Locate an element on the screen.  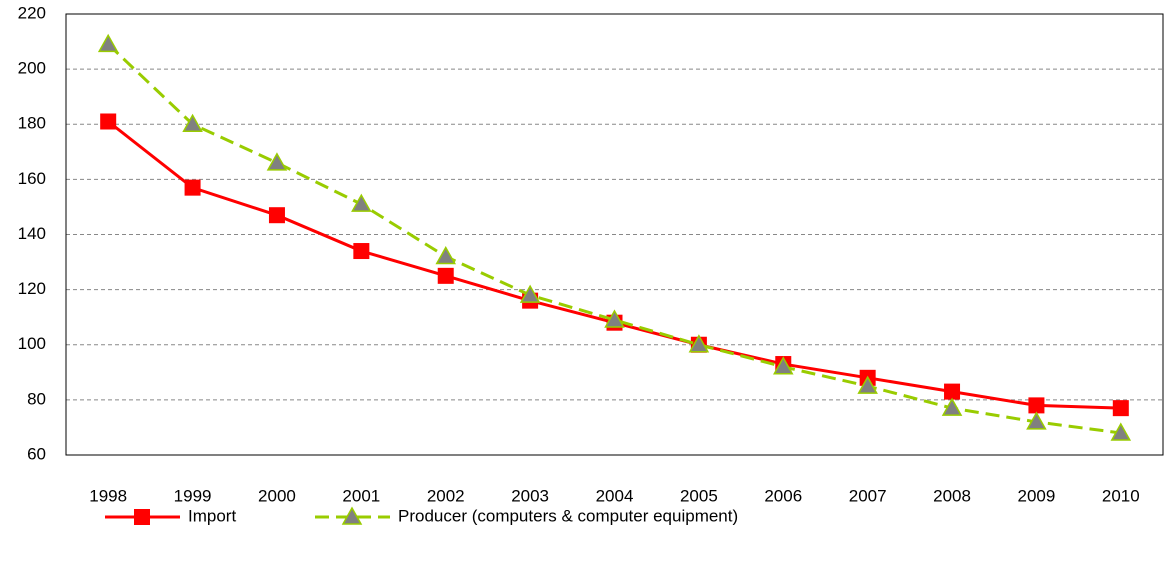
x-tick-label: 2003 is located at coordinates (530, 495).